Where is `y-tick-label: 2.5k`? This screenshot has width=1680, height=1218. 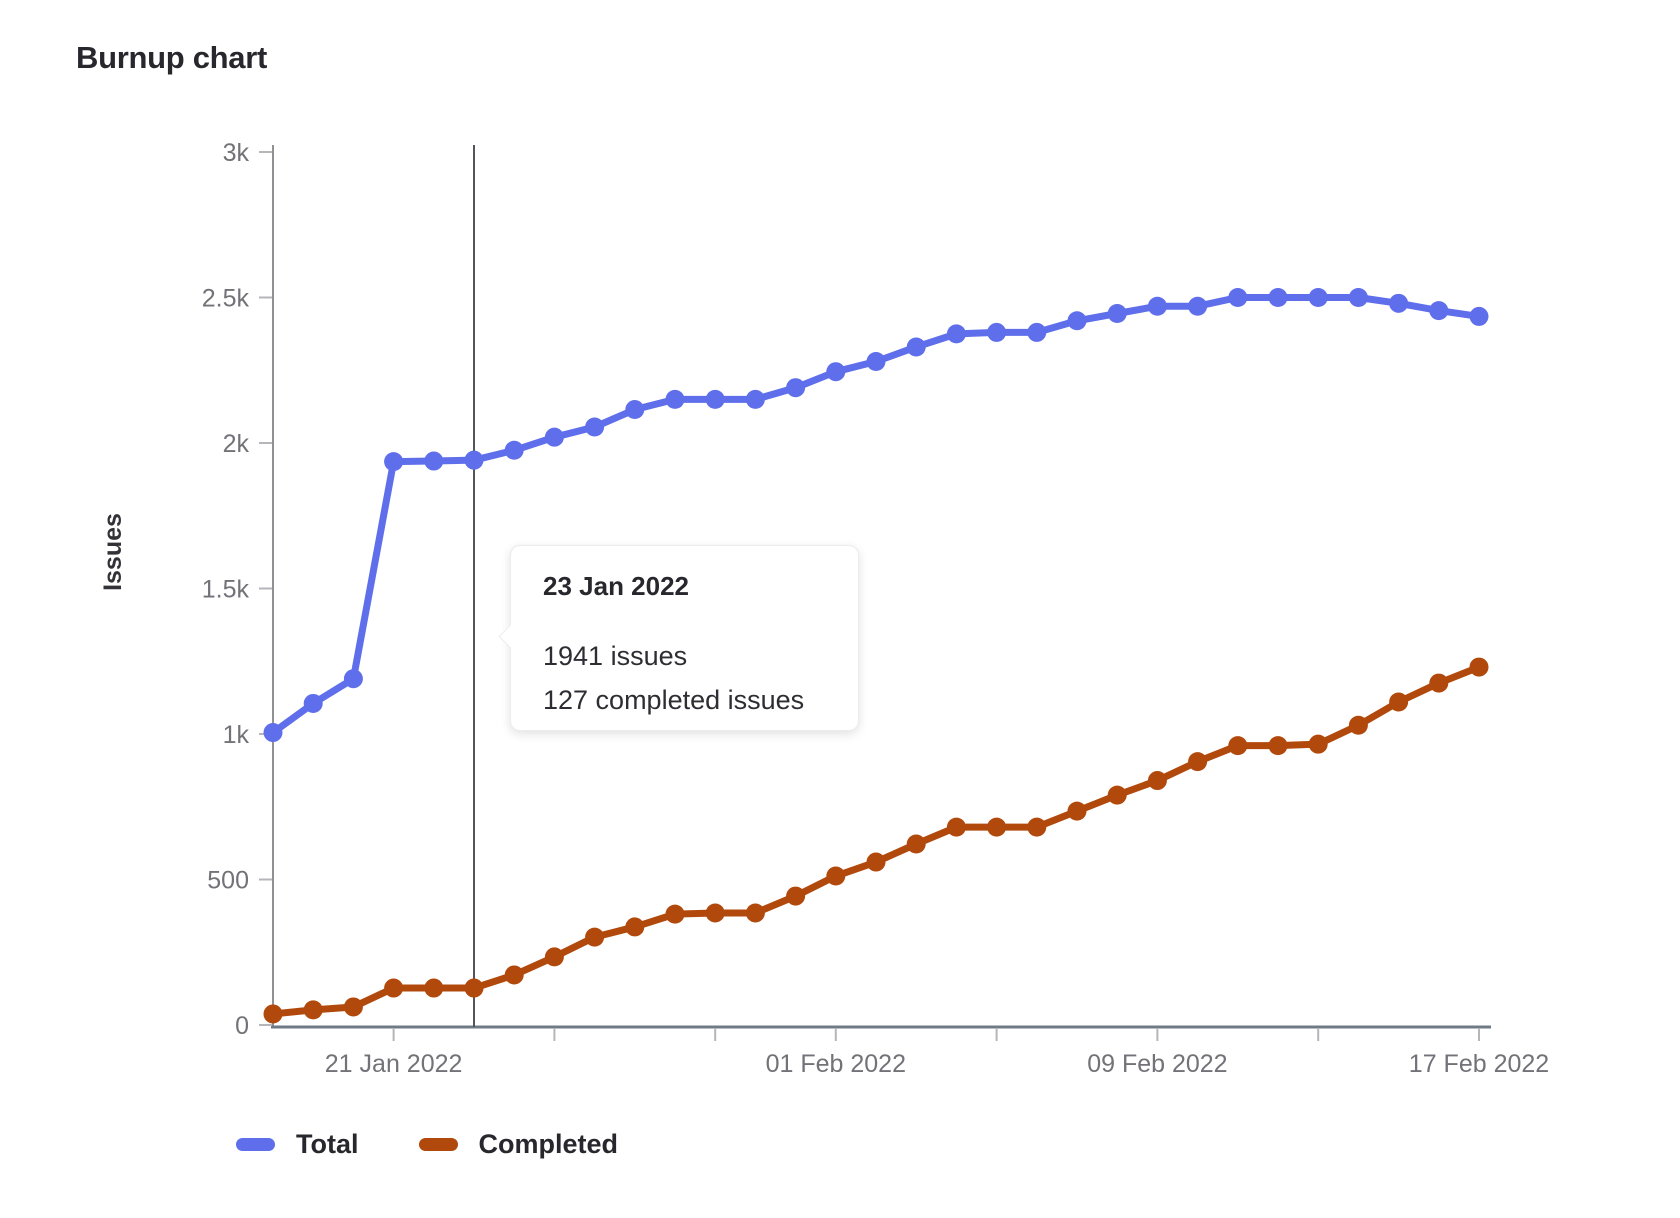 y-tick-label: 2.5k is located at coordinates (226, 299).